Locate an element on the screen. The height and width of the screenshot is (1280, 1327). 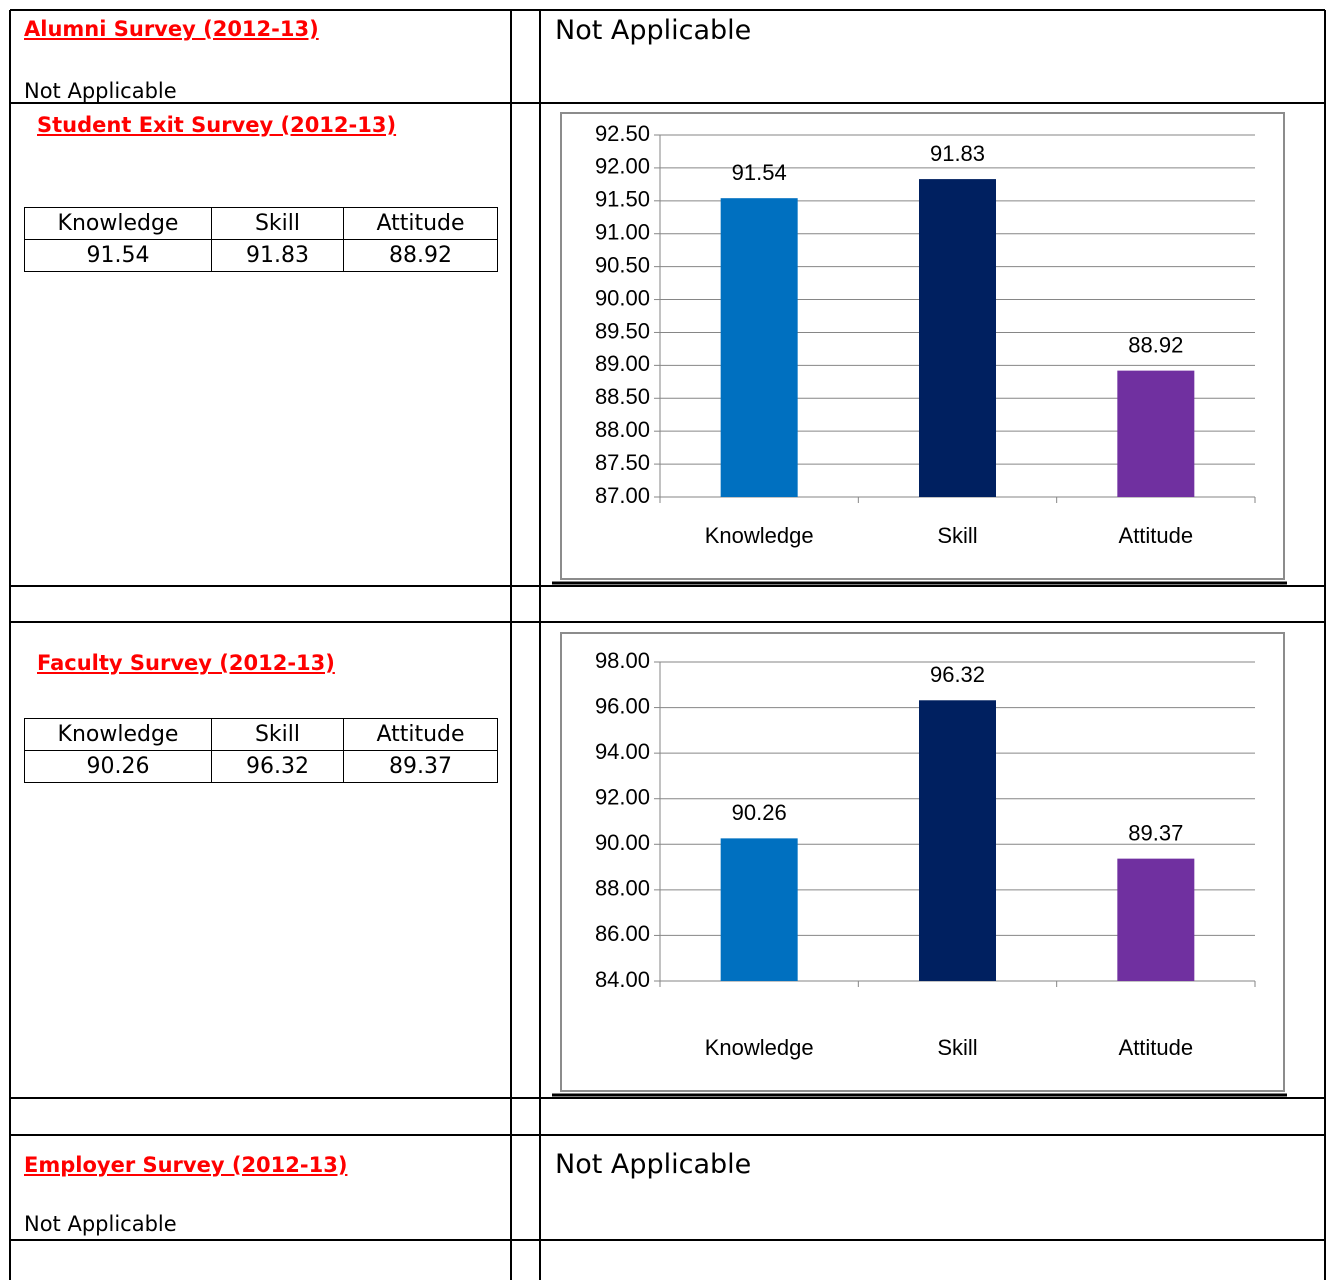
section-title: Employer Survey (2012-13) is located at coordinates (186, 1165).